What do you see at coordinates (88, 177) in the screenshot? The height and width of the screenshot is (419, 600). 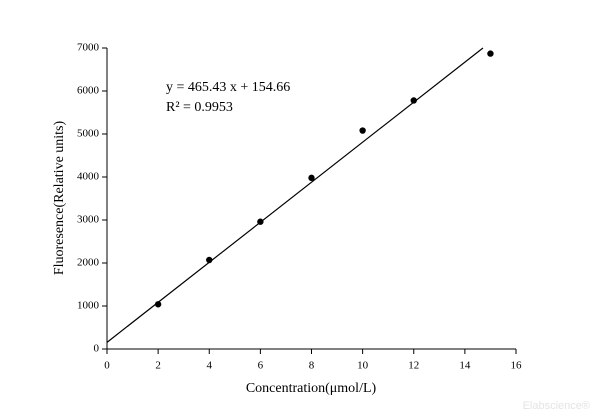 I see `y-tick-label: 4000` at bounding box center [88, 177].